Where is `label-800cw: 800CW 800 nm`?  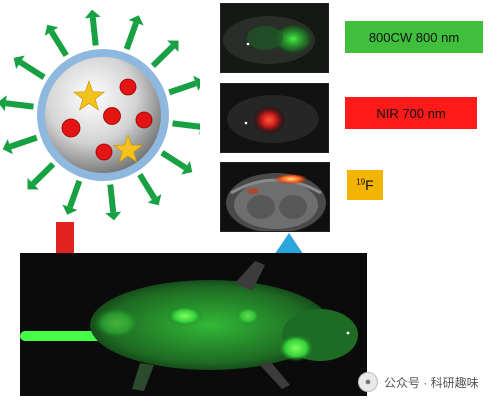
label-800cw: 800CW 800 nm is located at coordinates (414, 37).